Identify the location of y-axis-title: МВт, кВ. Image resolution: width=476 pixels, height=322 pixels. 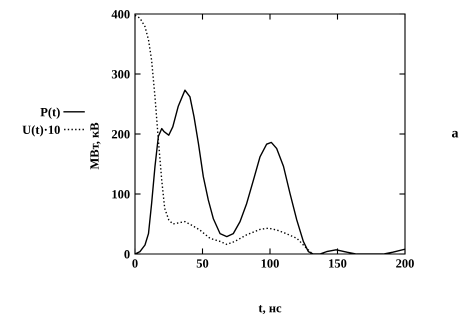
(95, 146).